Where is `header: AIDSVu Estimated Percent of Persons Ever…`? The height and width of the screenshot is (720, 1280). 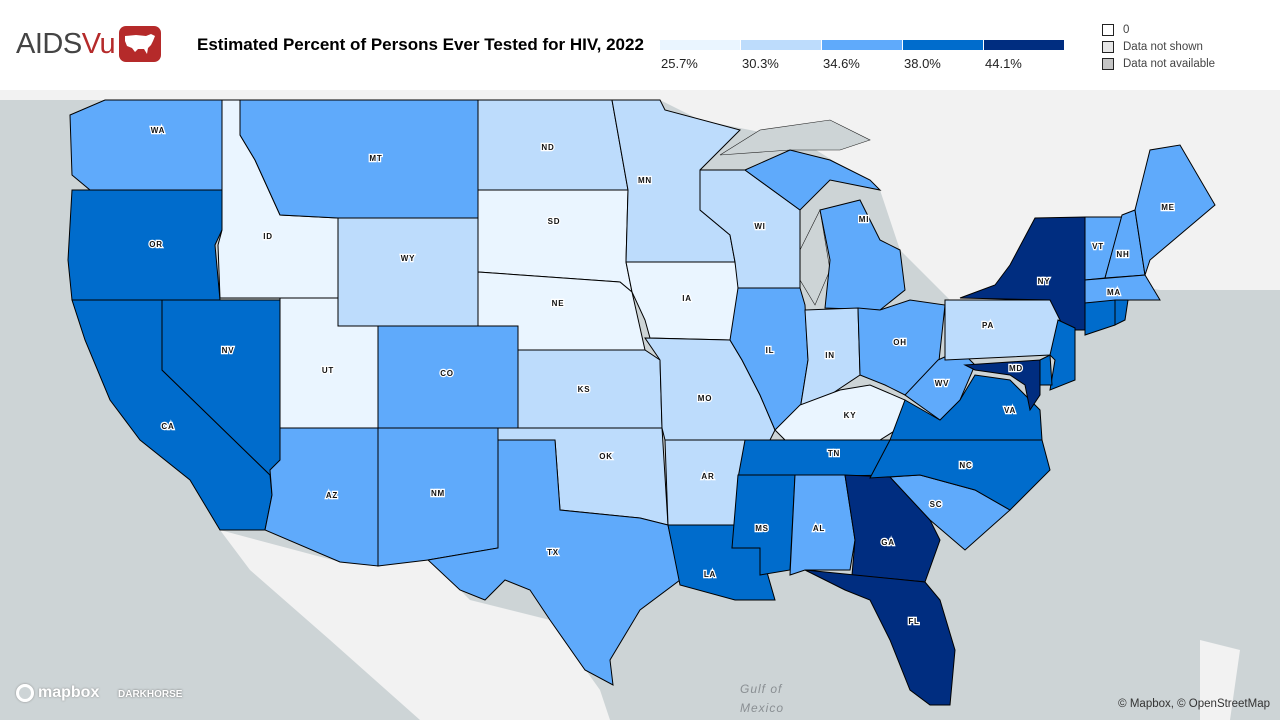 header: AIDSVu Estimated Percent of Persons Ever… is located at coordinates (640, 45).